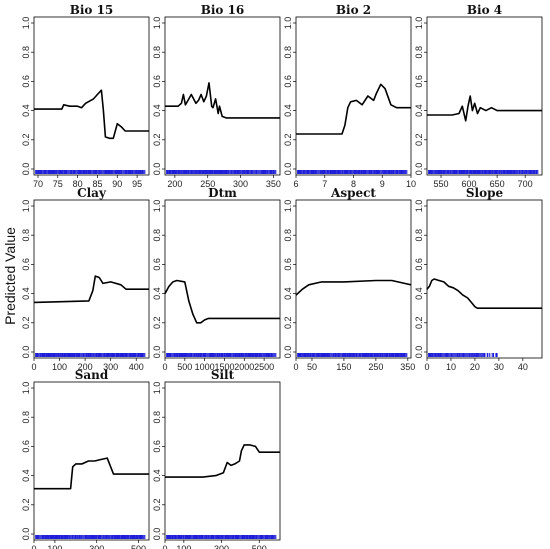  Describe the element at coordinates (58, 184) in the screenshot. I see `x-tick-label: 75` at that location.